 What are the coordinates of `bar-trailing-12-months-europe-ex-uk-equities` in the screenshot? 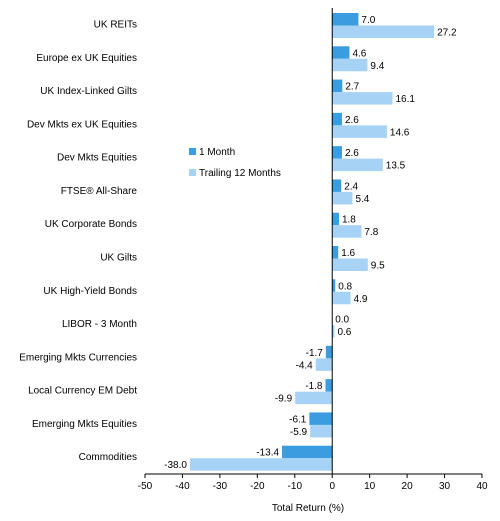 It's located at (350, 65).